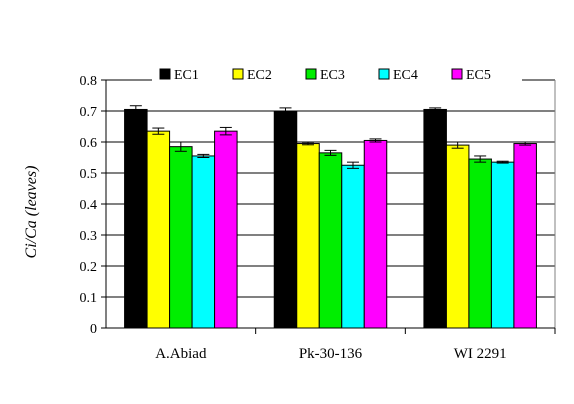  I want to click on y-tick-label: 0, so click(93, 329).